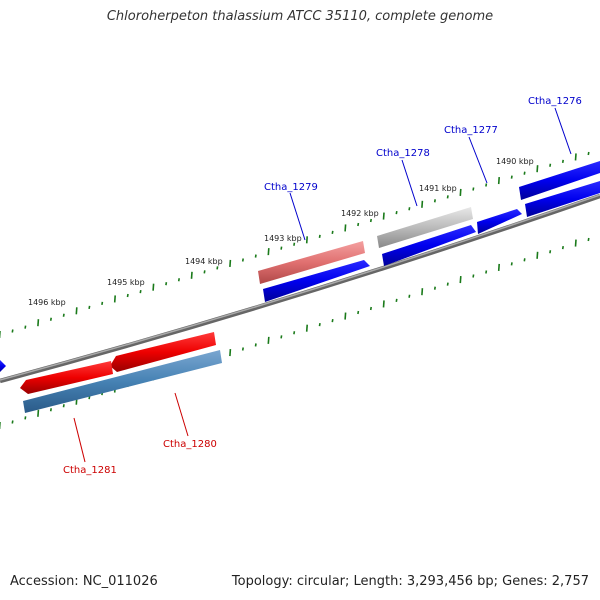 The height and width of the screenshot is (600, 600). Describe the element at coordinates (515, 161) in the screenshot. I see `scale-label-1490: 1490 kbp` at that location.